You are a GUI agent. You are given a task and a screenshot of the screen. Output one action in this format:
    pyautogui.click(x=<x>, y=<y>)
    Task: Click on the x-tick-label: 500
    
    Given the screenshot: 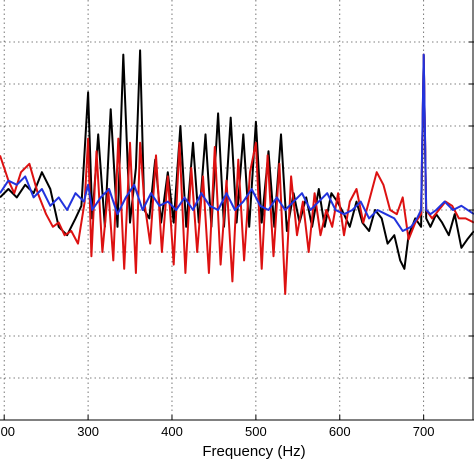 What is the action you would take?
    pyautogui.click(x=256, y=431)
    